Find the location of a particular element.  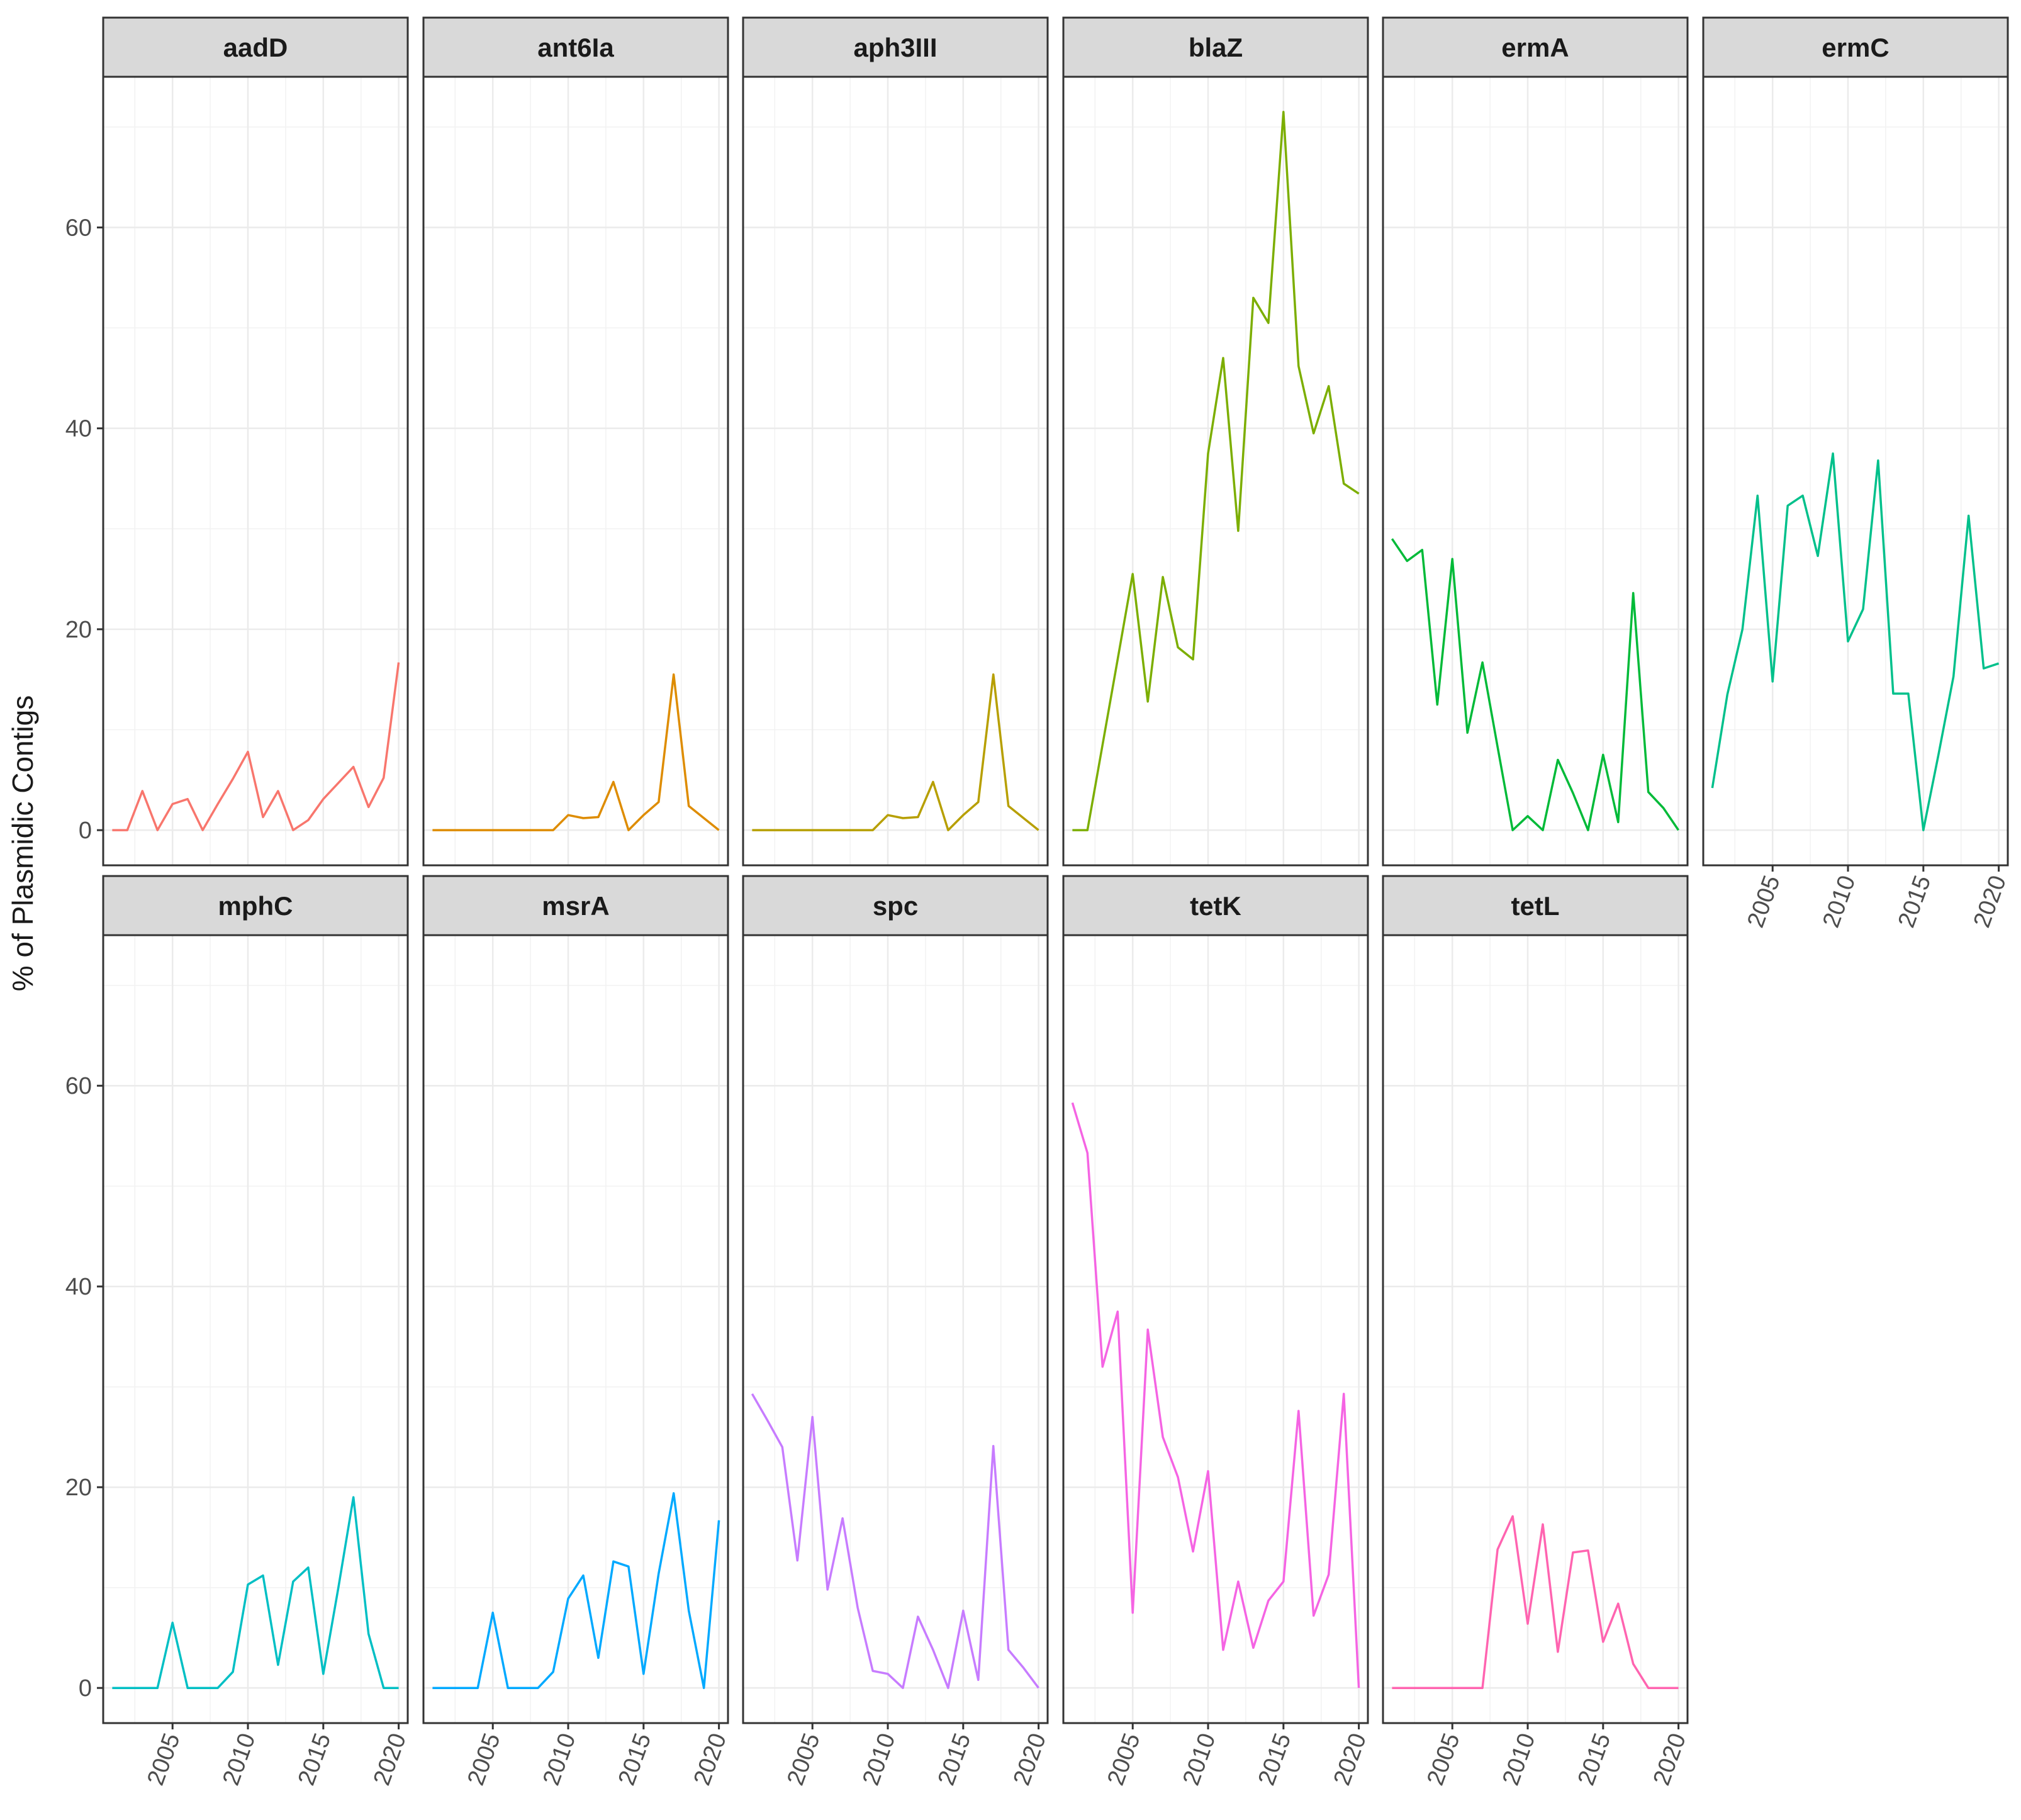

series-line-aph3III is located at coordinates (895, 752).